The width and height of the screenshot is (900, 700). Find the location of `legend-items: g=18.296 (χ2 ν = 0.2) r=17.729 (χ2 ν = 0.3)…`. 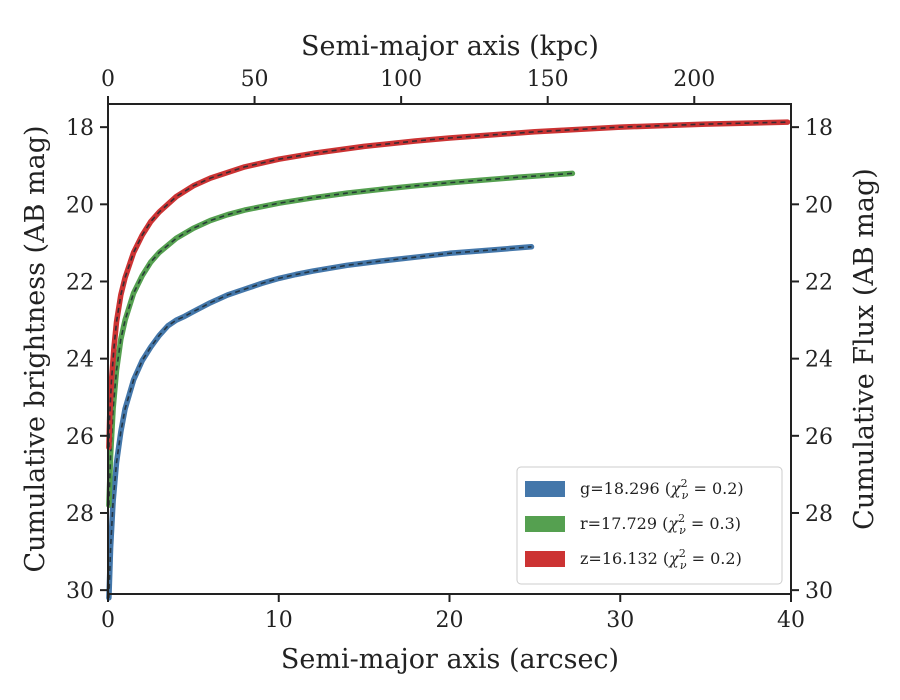

legend-items: g=18.296 (χ2 ν = 0.2) r=17.729 (χ2 ν = 0.3)… is located at coordinates (634, 524).